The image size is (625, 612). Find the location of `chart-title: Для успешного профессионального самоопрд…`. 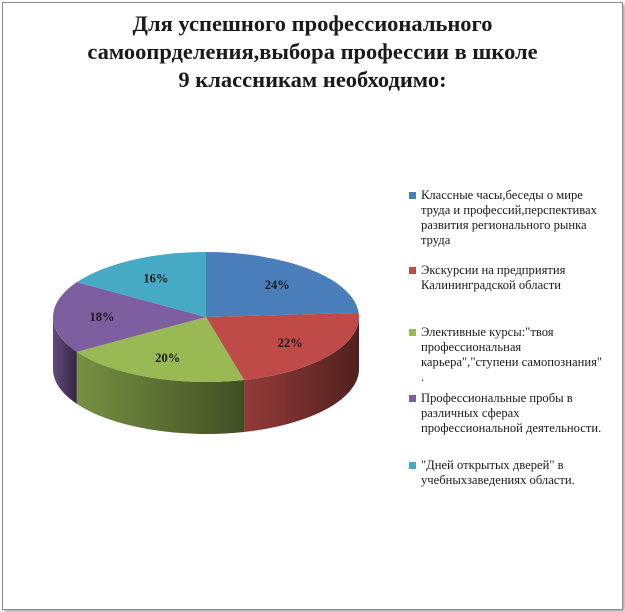

chart-title: Для успешного профессионального самоопрд… is located at coordinates (312, 51).